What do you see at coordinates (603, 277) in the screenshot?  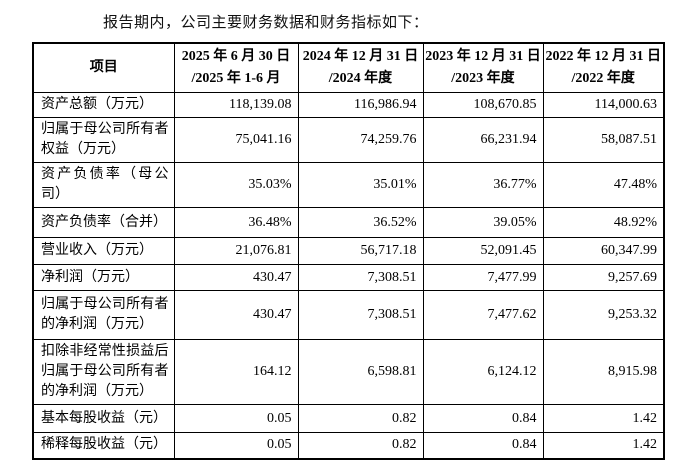 I see `value-cell: 9,257.69` at bounding box center [603, 277].